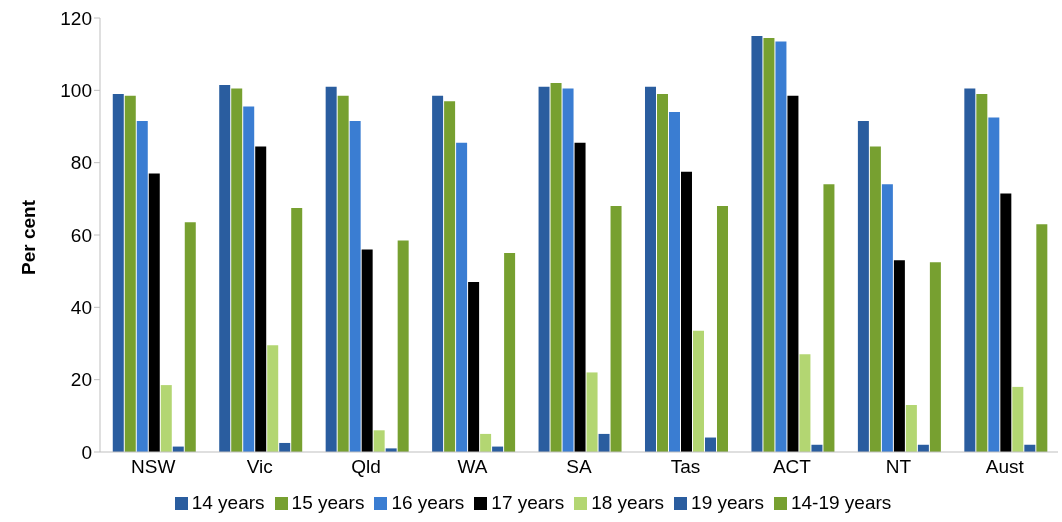 This screenshot has width=1062, height=522. What do you see at coordinates (28, 237) in the screenshot?
I see `y-axis-title: Per cent` at bounding box center [28, 237].